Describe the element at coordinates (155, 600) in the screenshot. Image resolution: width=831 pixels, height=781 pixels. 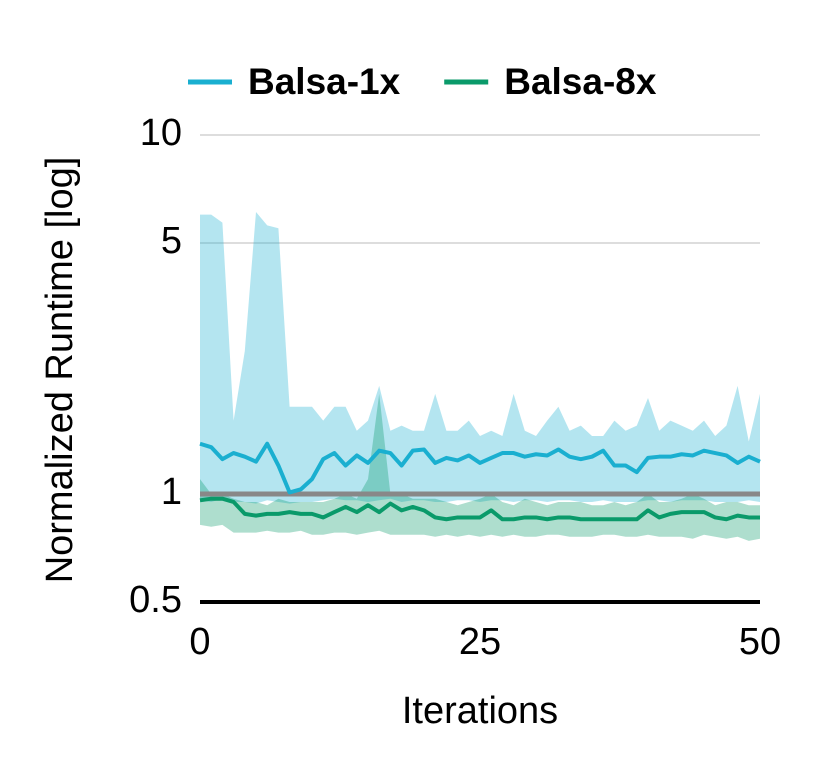
I see `y-tick-label: 0.5` at that location.